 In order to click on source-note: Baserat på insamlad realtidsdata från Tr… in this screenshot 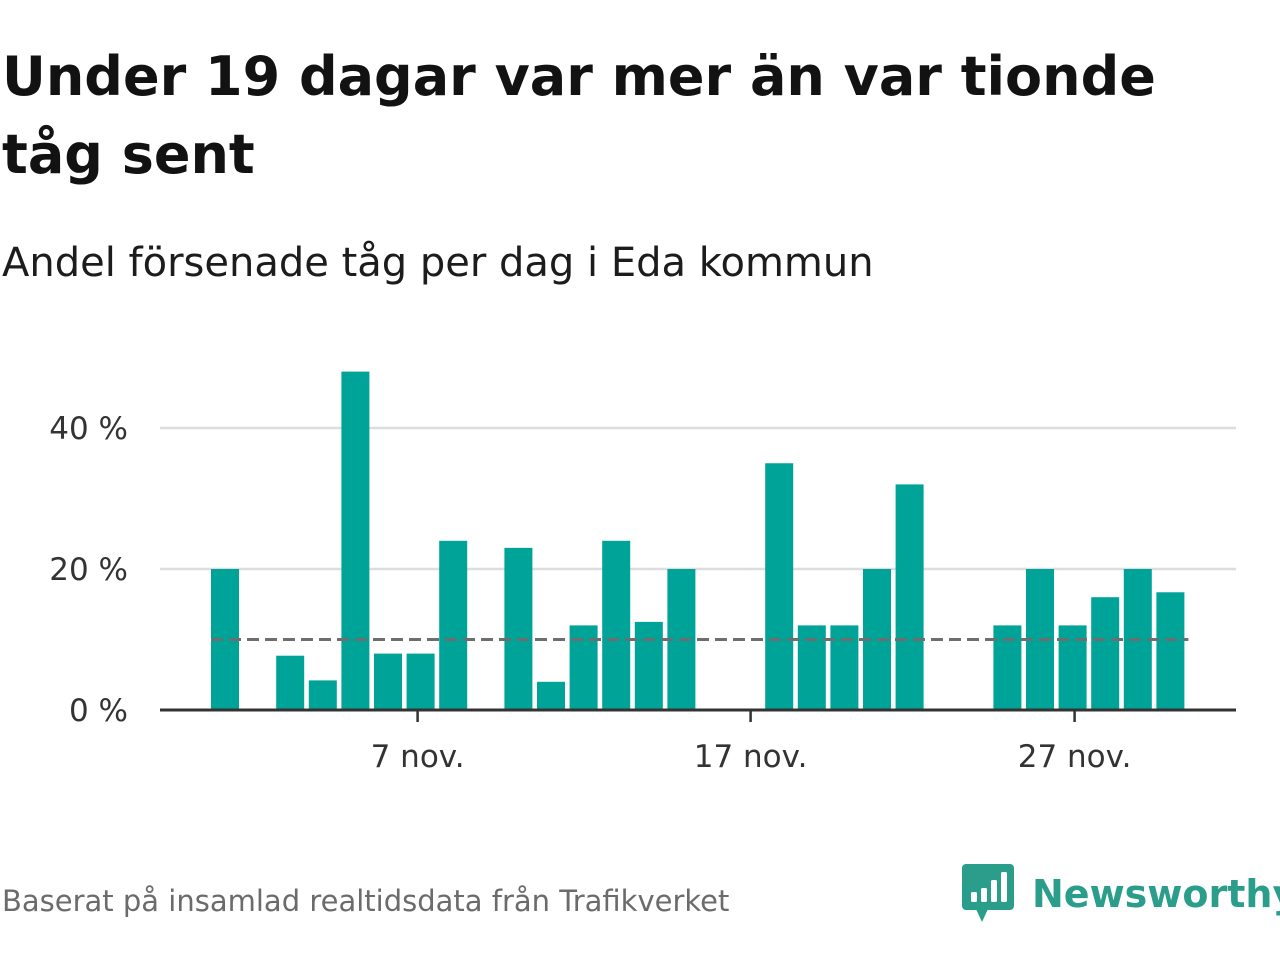, I will do `click(366, 901)`.